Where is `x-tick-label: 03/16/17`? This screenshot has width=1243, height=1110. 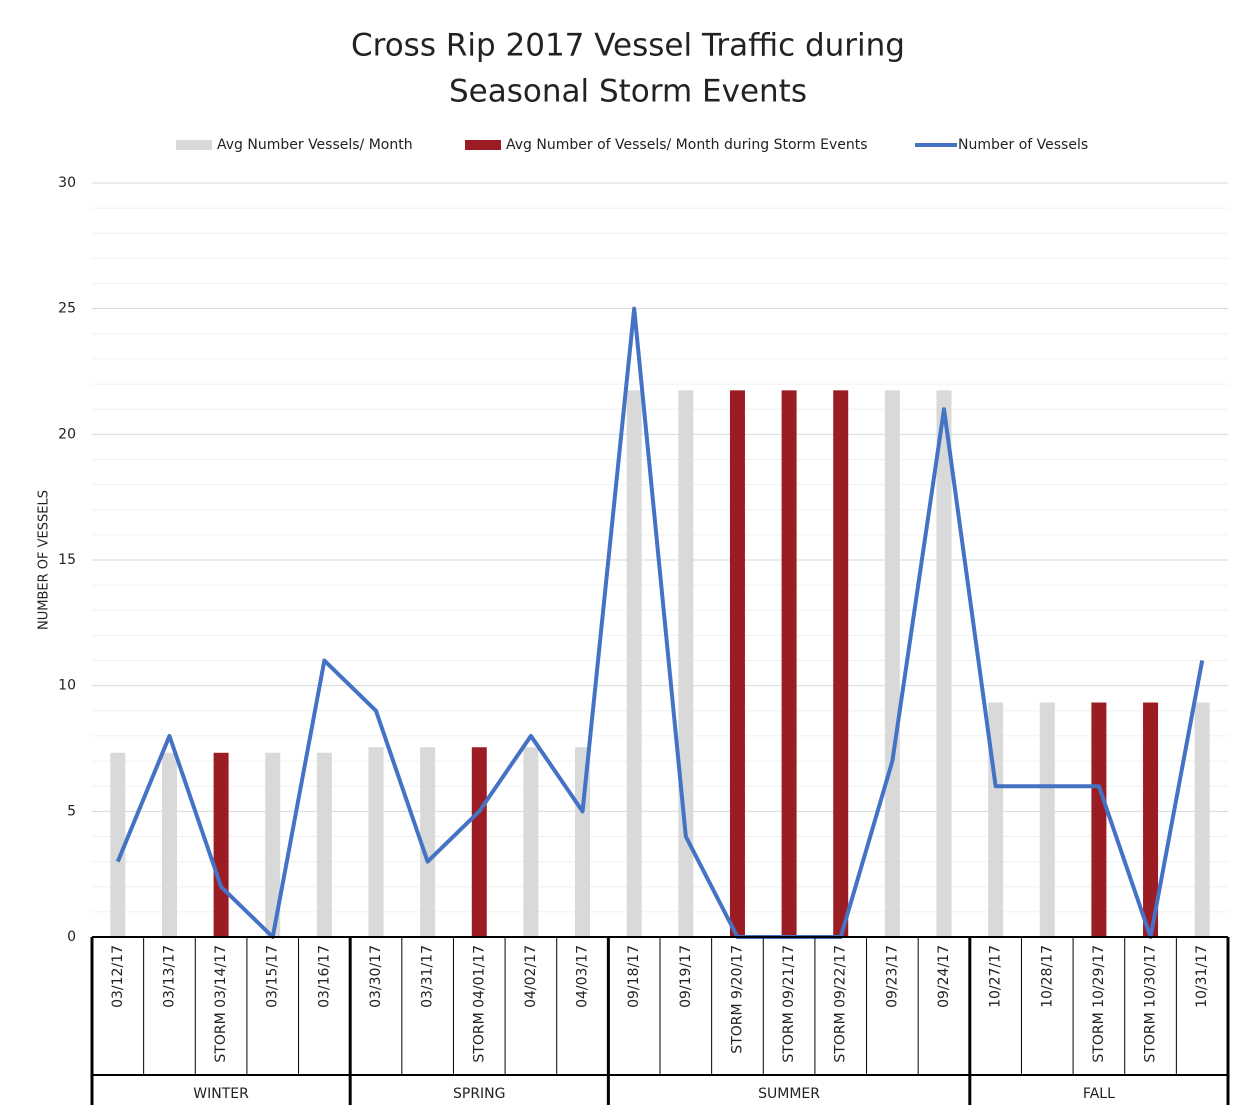
x-tick-label: 03/16/17 is located at coordinates (324, 976).